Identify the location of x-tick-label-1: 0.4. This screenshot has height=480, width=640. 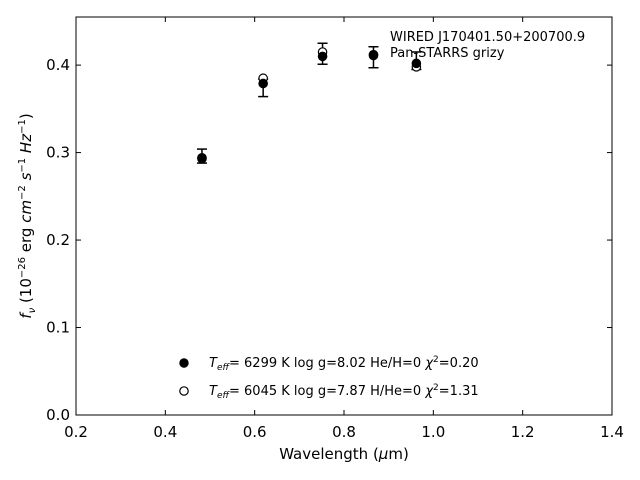
(165, 432).